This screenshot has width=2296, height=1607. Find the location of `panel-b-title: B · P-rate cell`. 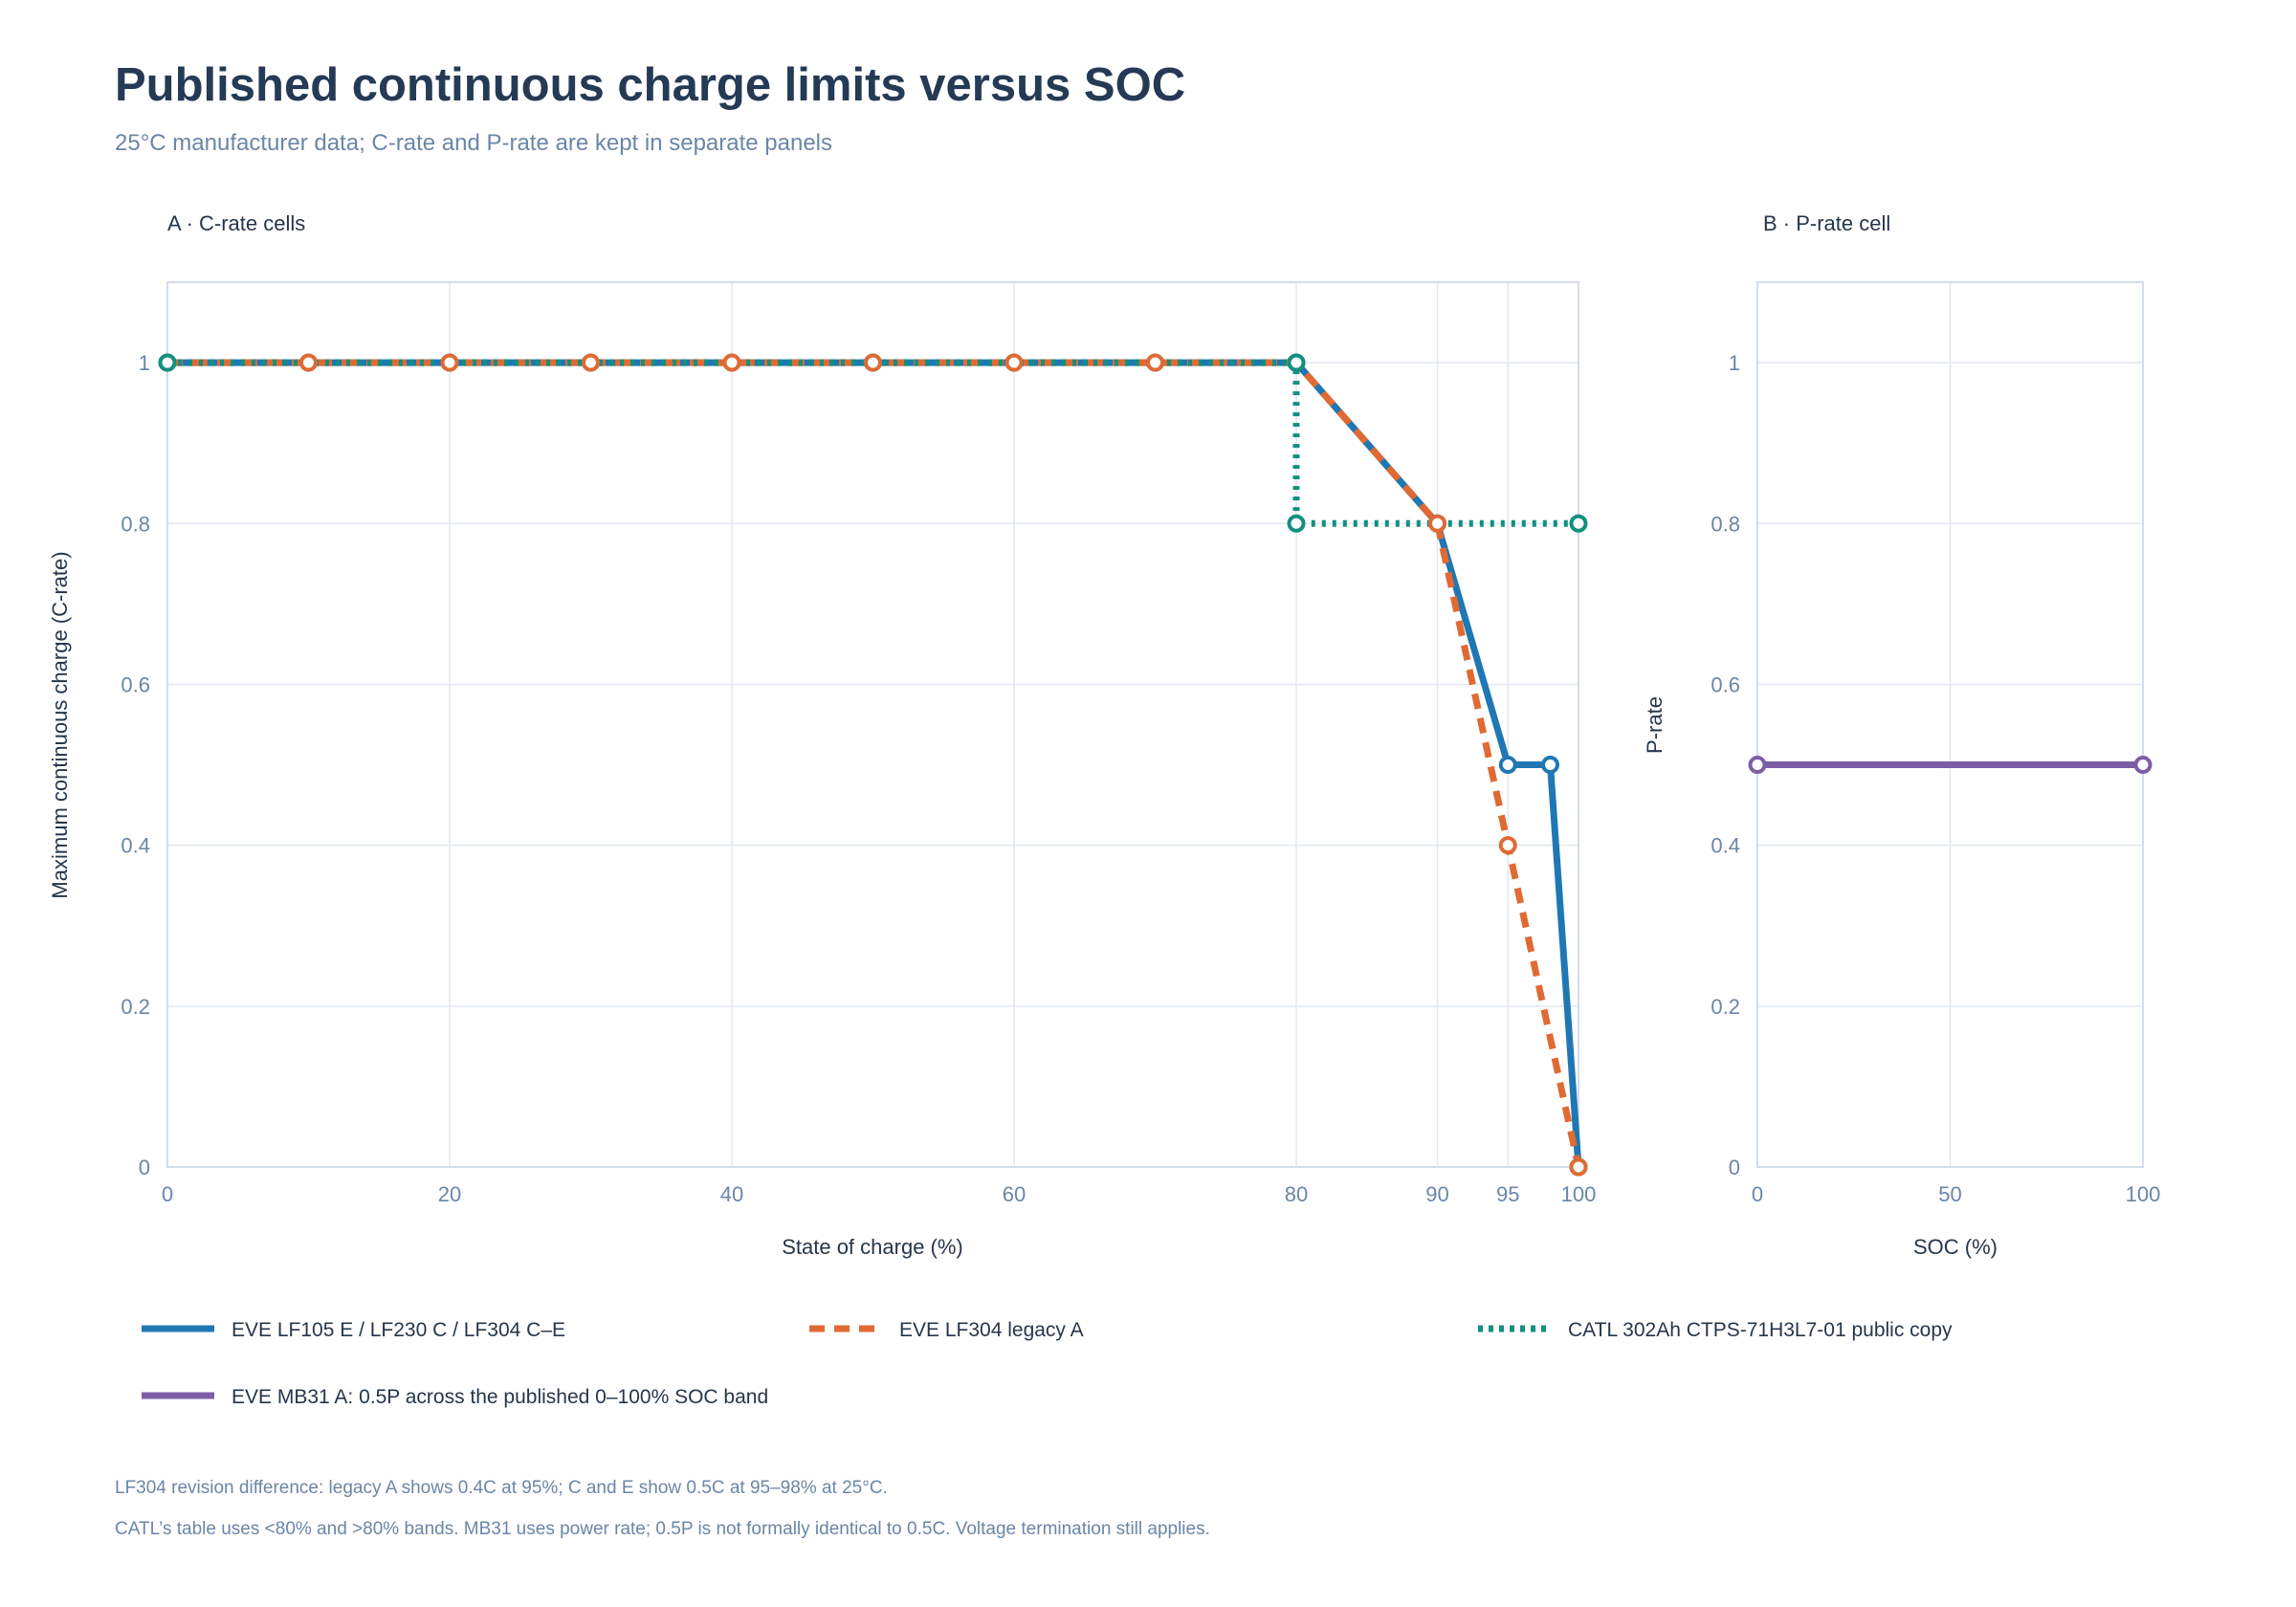

panel-b-title: B · P-rate cell is located at coordinates (1826, 223).